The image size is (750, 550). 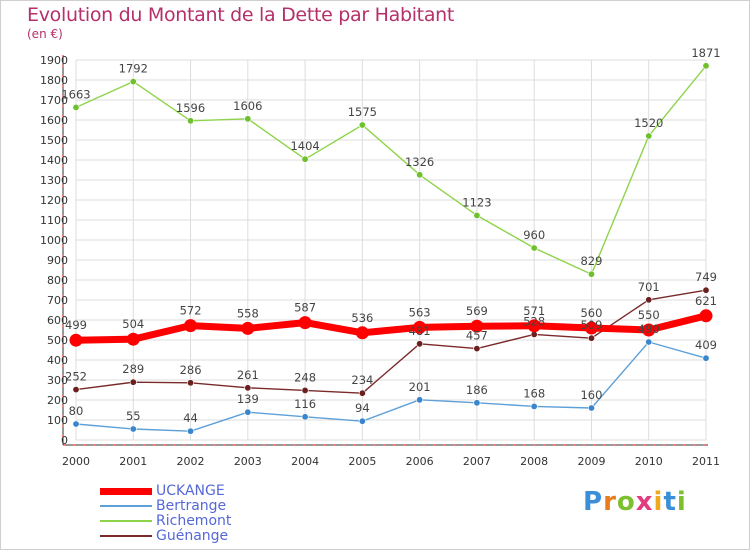 I want to click on x-tick-label-2001: 2001, so click(x=133, y=461).